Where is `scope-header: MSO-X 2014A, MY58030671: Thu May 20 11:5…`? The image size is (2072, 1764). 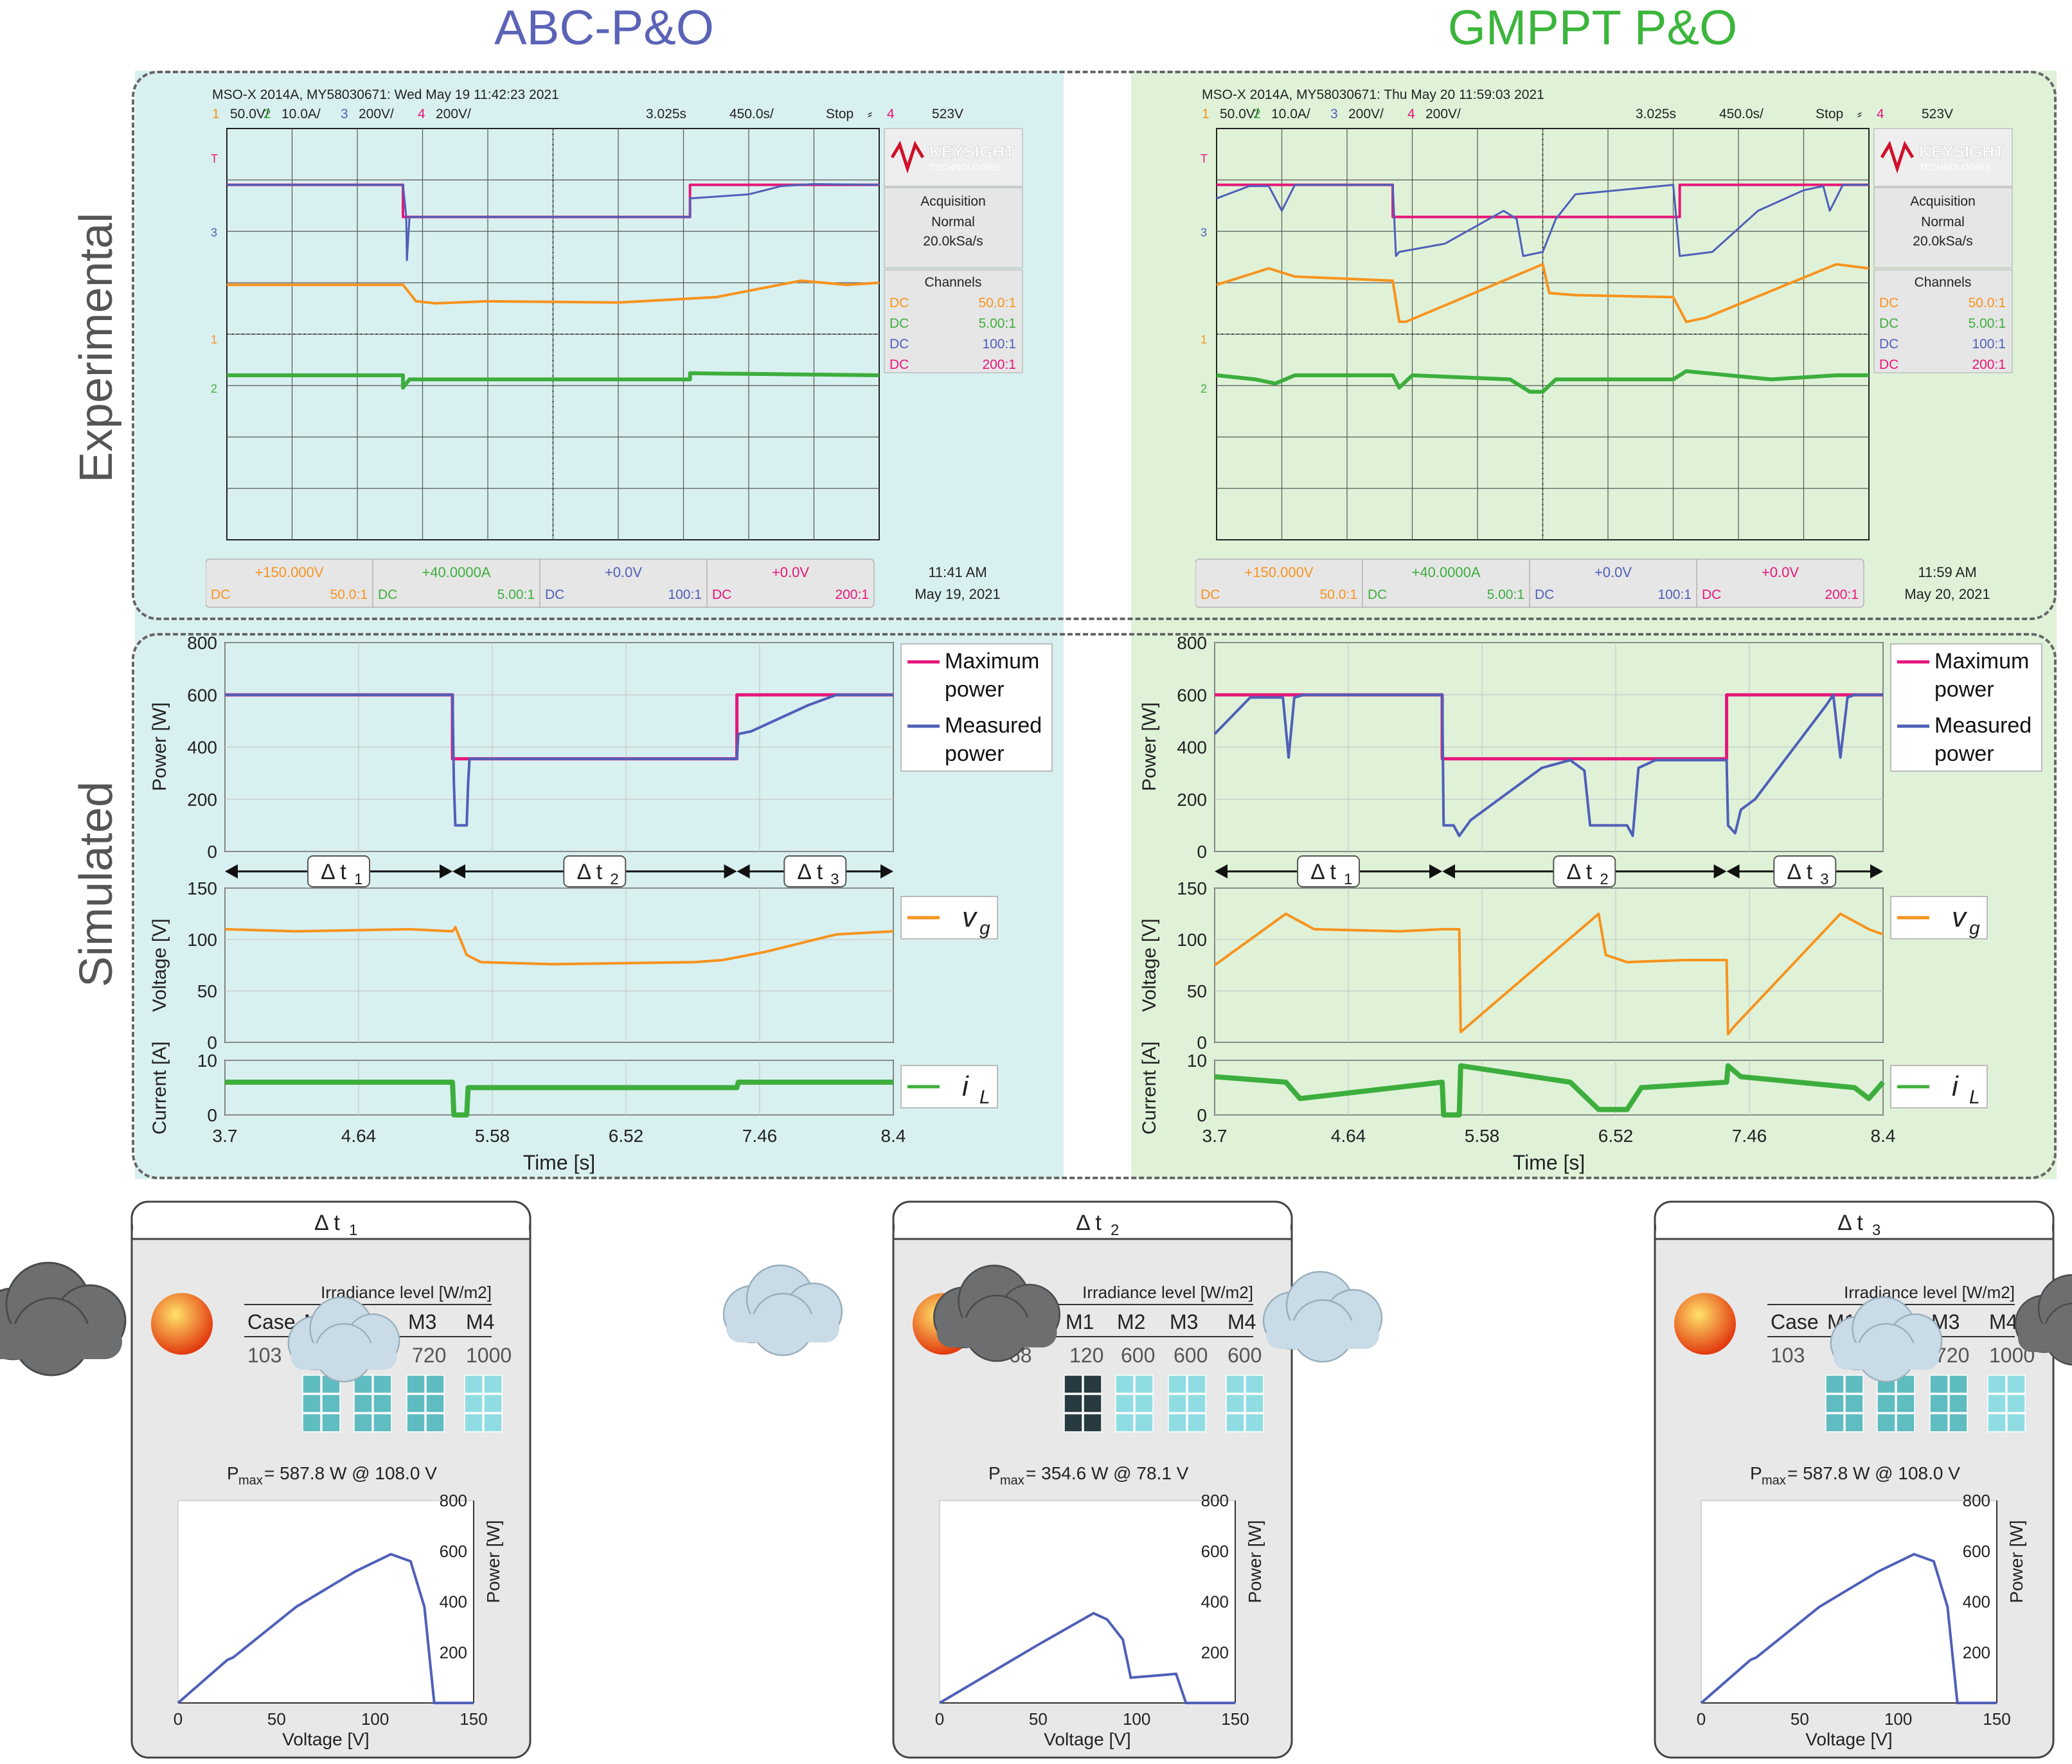
scope-header: MSO-X 2014A, MY58030671: Thu May 20 11:5… is located at coordinates (1373, 94).